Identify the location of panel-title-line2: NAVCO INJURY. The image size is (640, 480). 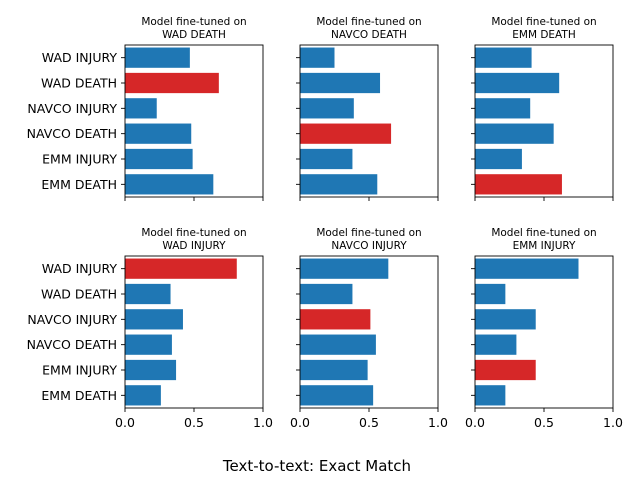
(369, 246).